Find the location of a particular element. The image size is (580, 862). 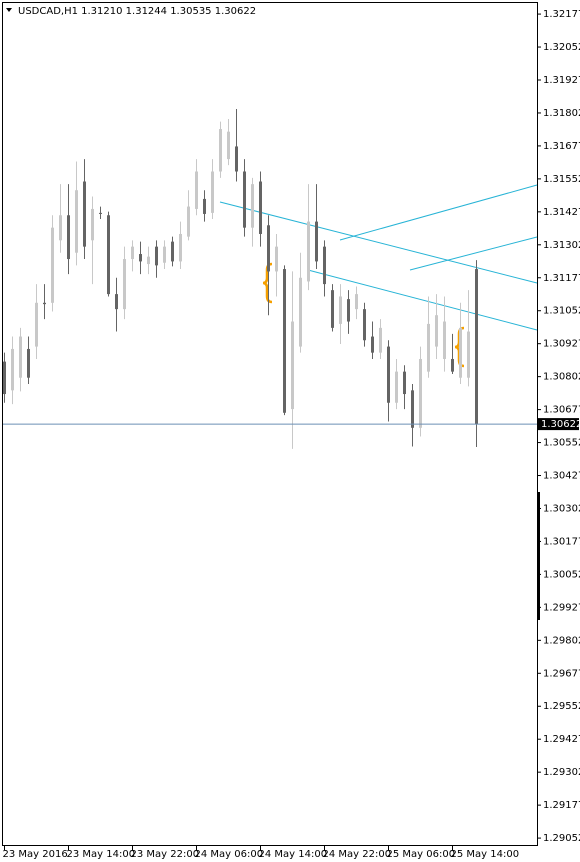

last-price-box is located at coordinates (558, 424).